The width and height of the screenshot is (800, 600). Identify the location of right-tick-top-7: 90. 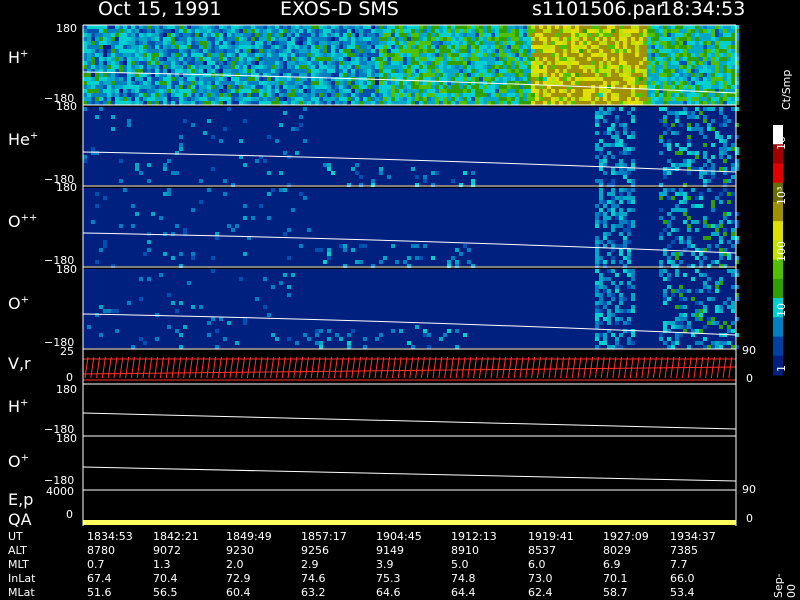
(749, 489).